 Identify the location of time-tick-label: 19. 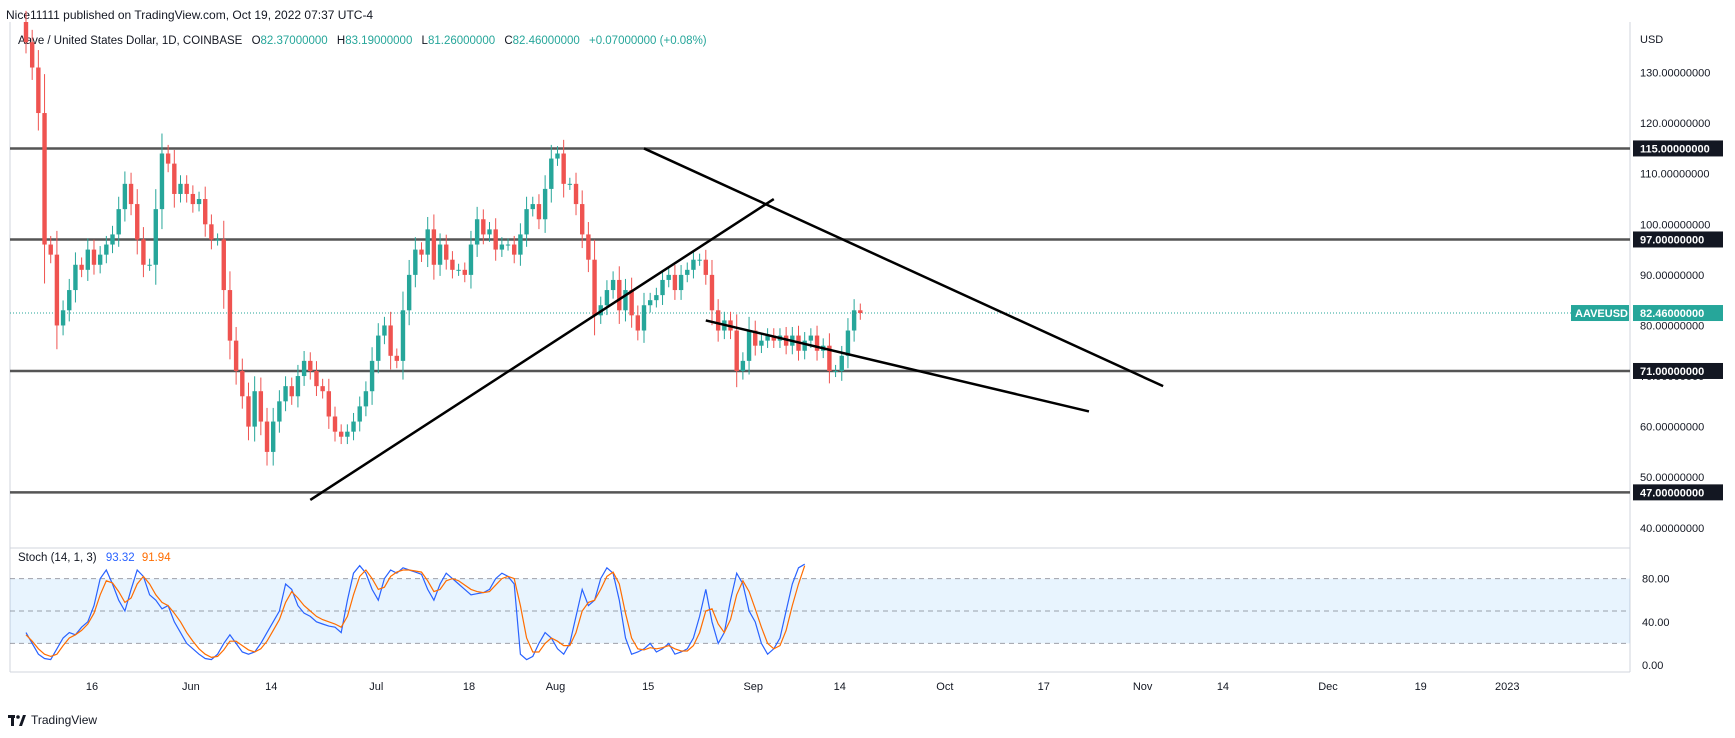
(1421, 687).